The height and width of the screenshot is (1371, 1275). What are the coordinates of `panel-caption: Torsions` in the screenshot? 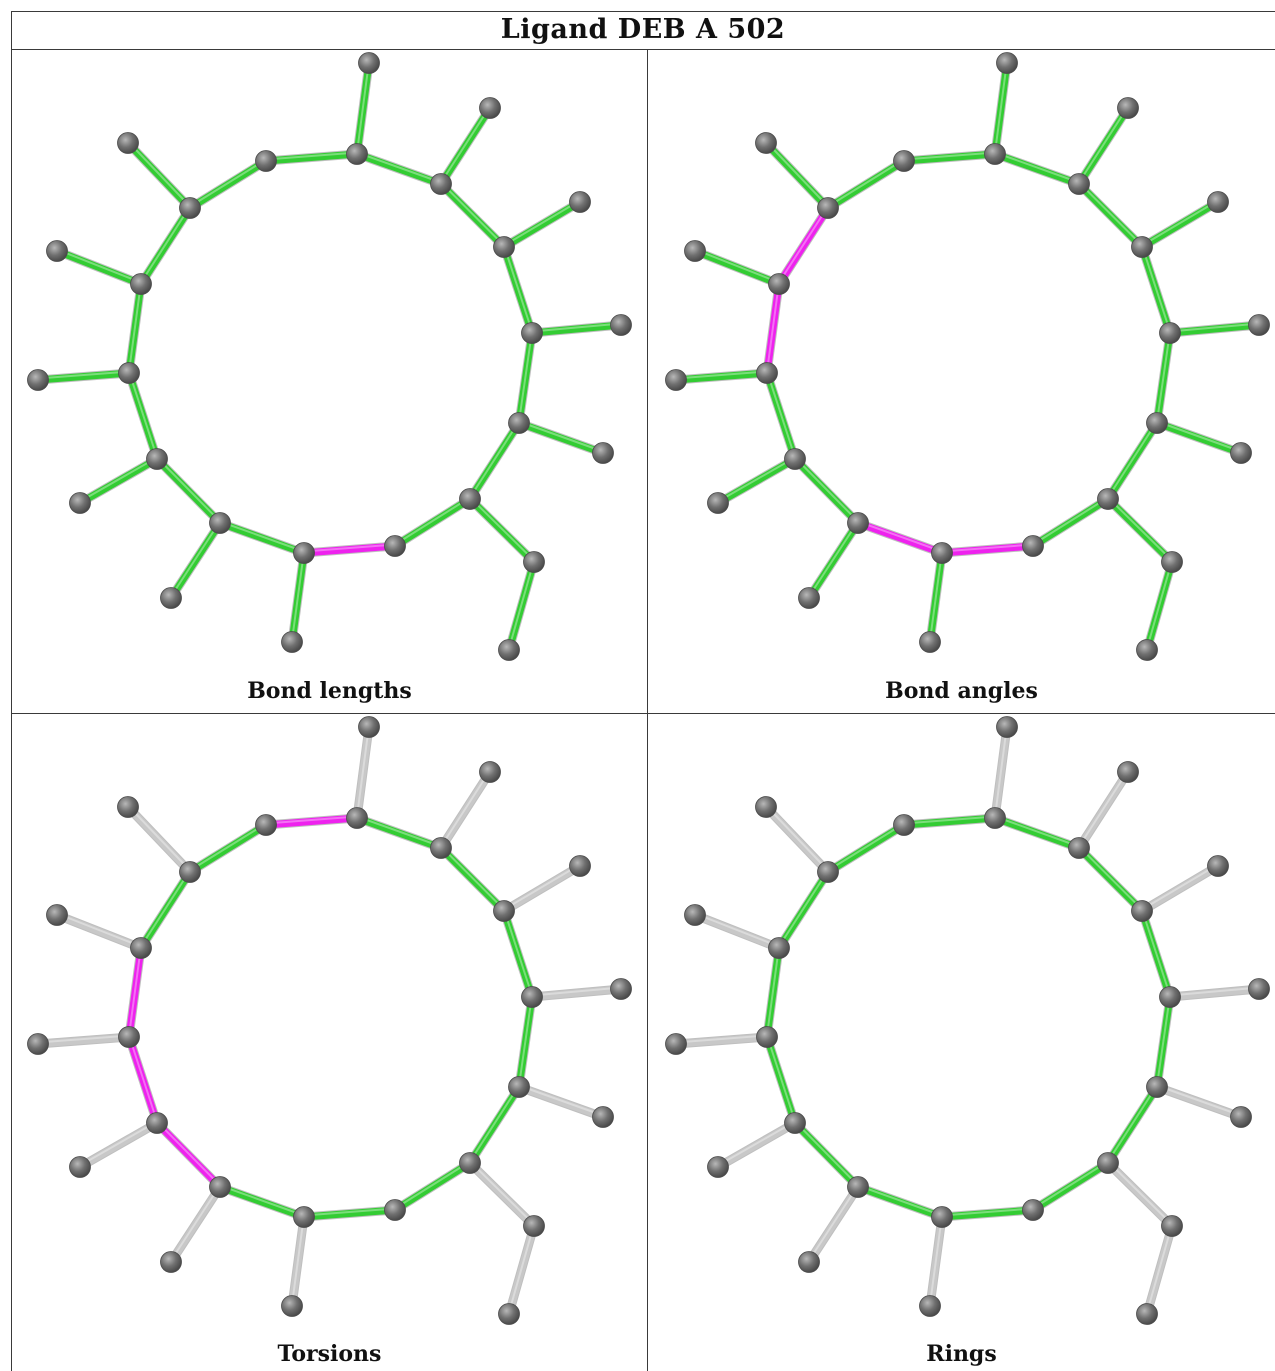 It's located at (329, 1354).